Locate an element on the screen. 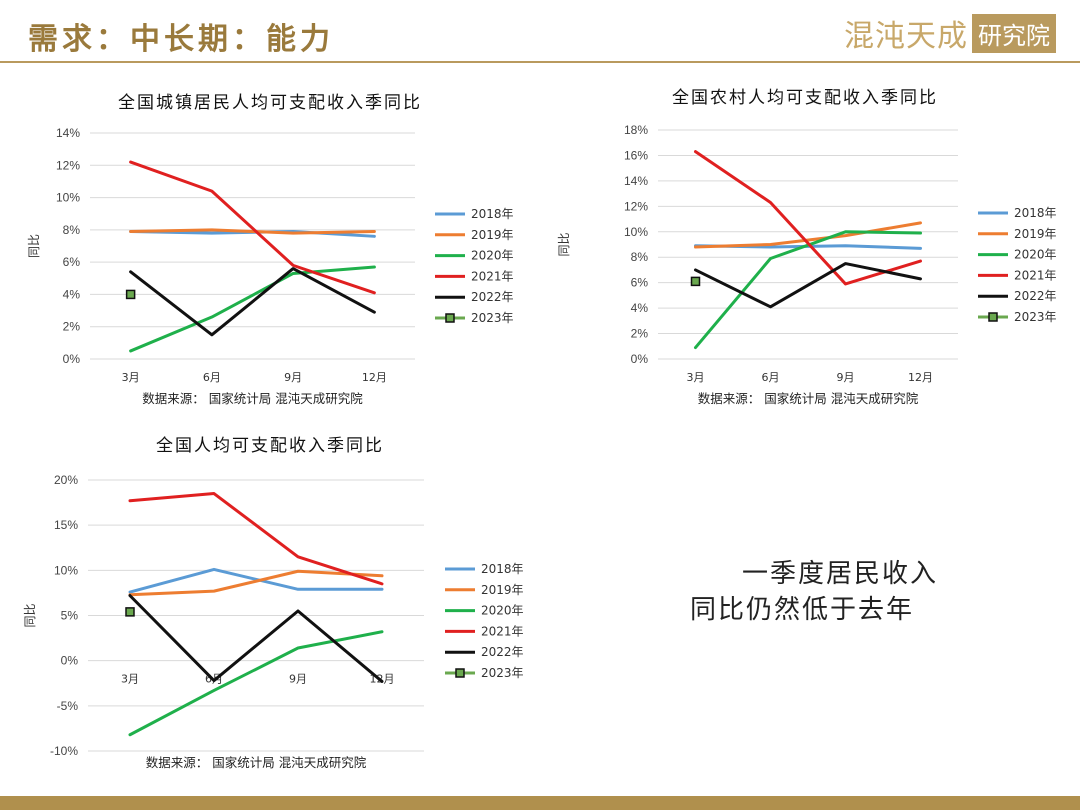 The width and height of the screenshot is (1080, 810). chart-title: 全国人均可支配收入季同比 is located at coordinates (270, 446).